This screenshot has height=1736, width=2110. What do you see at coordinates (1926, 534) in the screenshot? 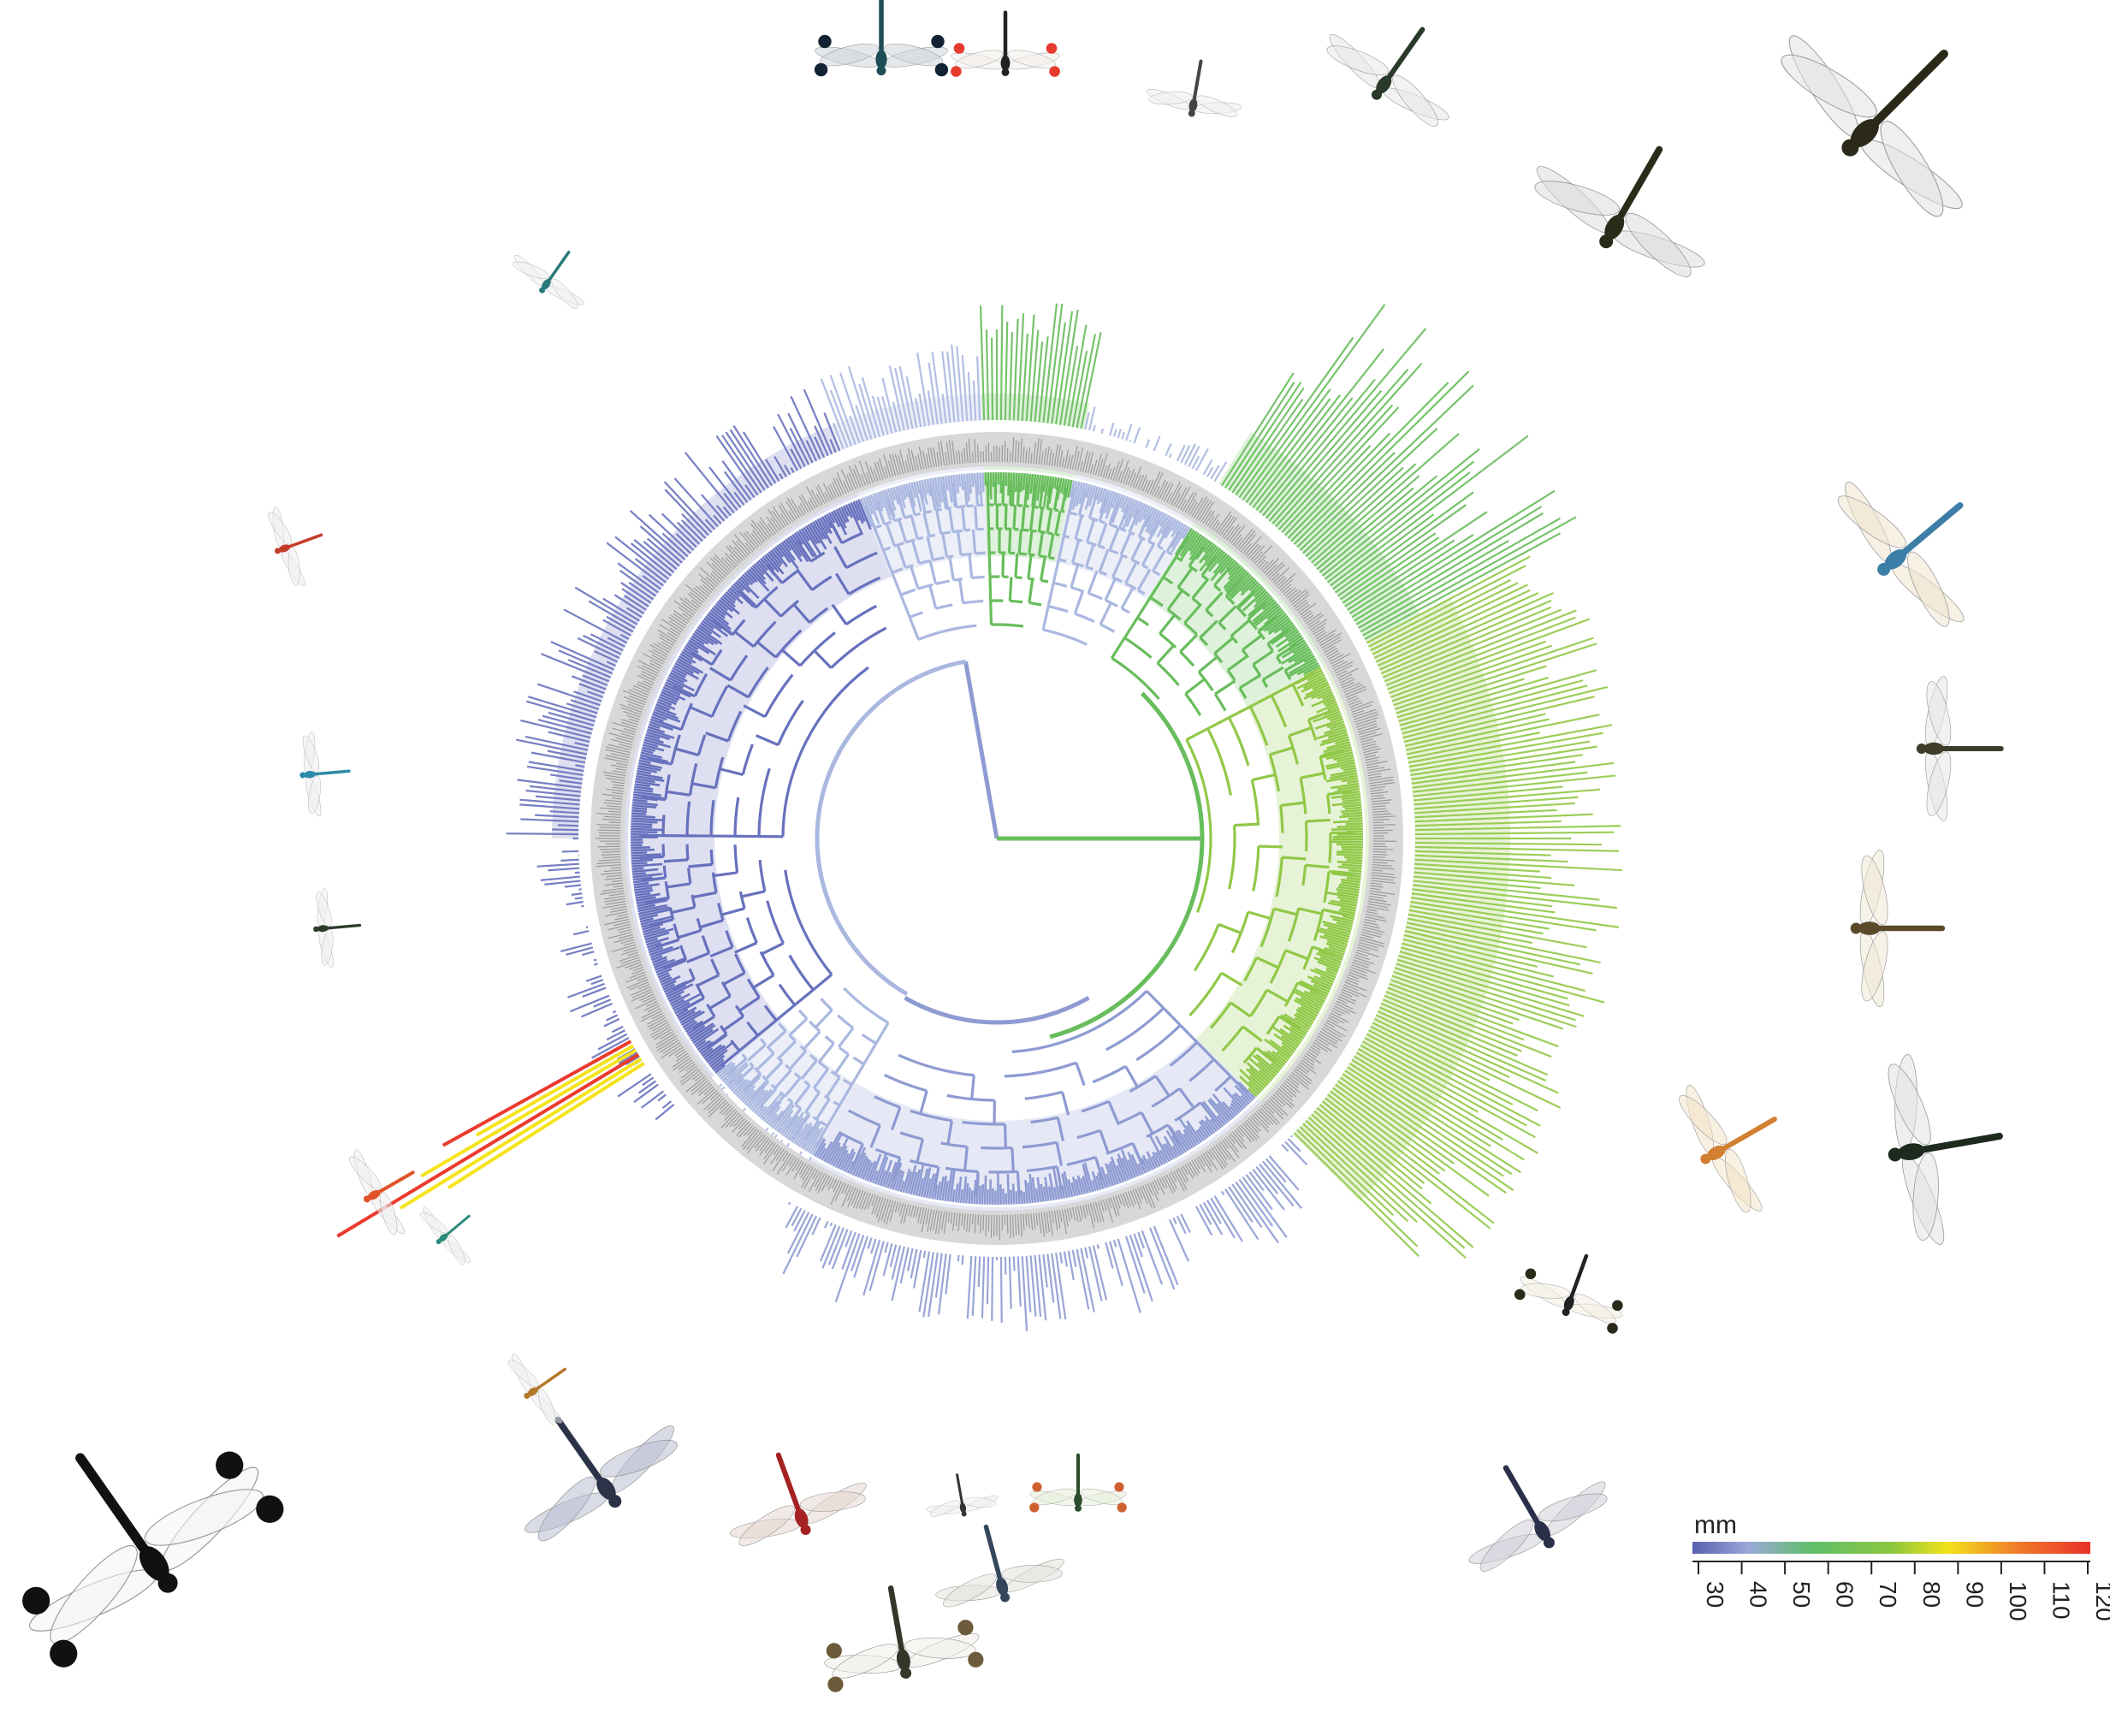
I see `abdomen` at bounding box center [1926, 534].